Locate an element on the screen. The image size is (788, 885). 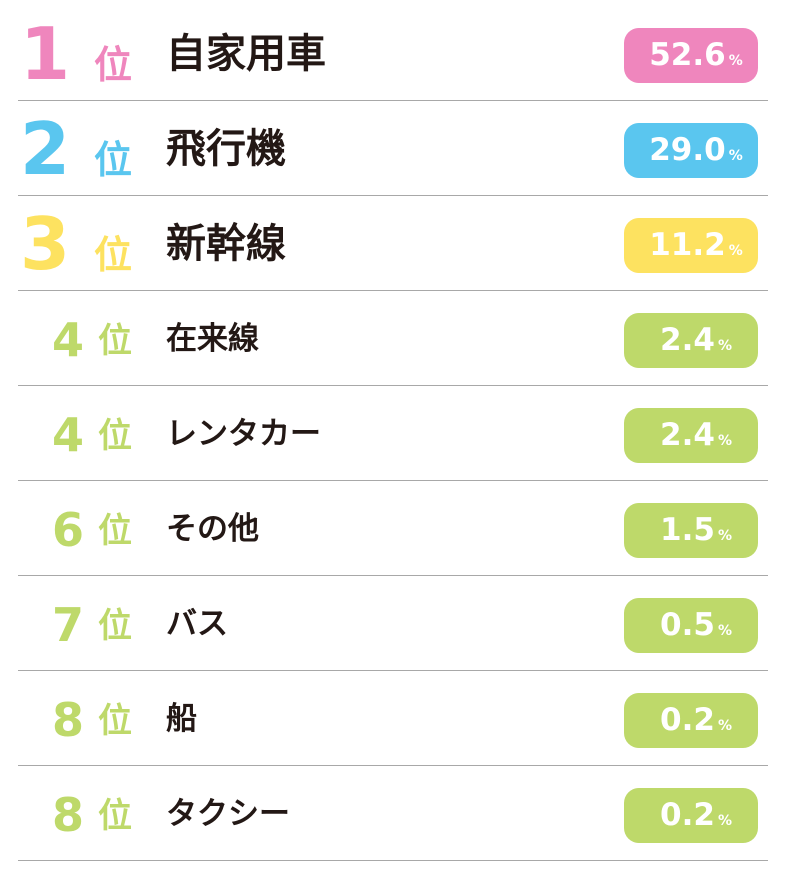
ranking-row: 7 位バス 0.5% is located at coordinates (393, 623).